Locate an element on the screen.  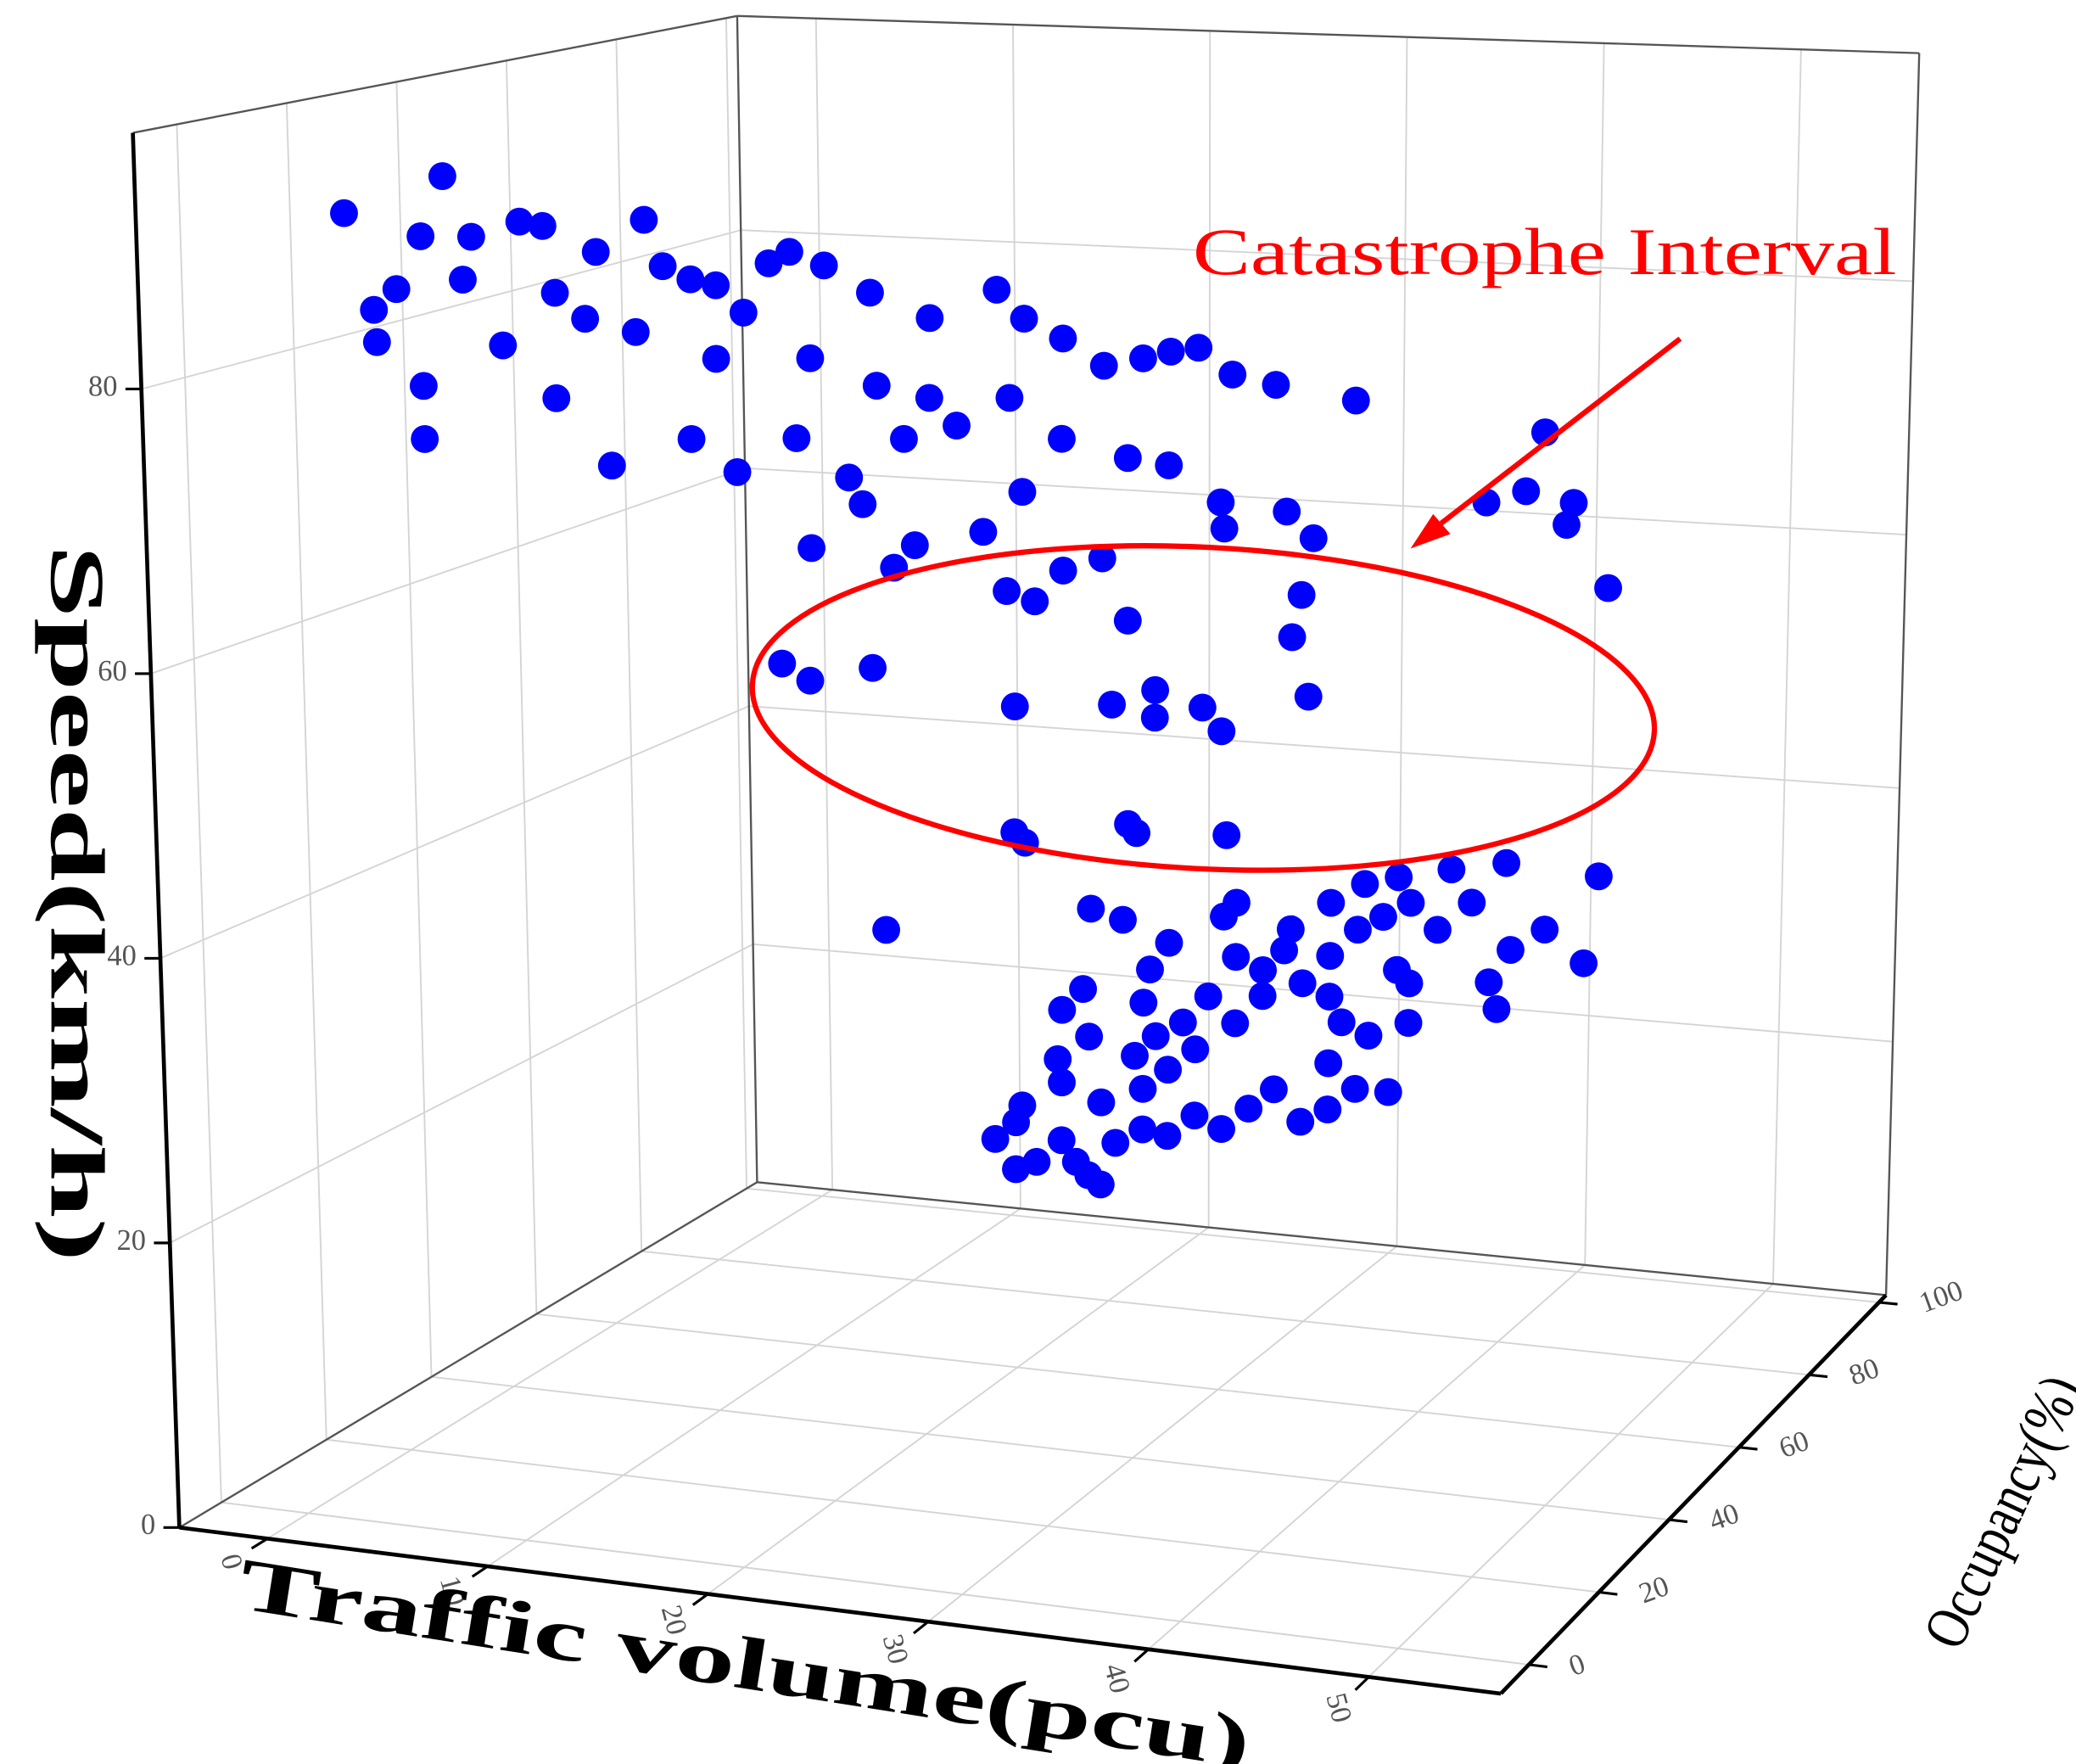
annotation-arrow is located at coordinates (1560, 431).